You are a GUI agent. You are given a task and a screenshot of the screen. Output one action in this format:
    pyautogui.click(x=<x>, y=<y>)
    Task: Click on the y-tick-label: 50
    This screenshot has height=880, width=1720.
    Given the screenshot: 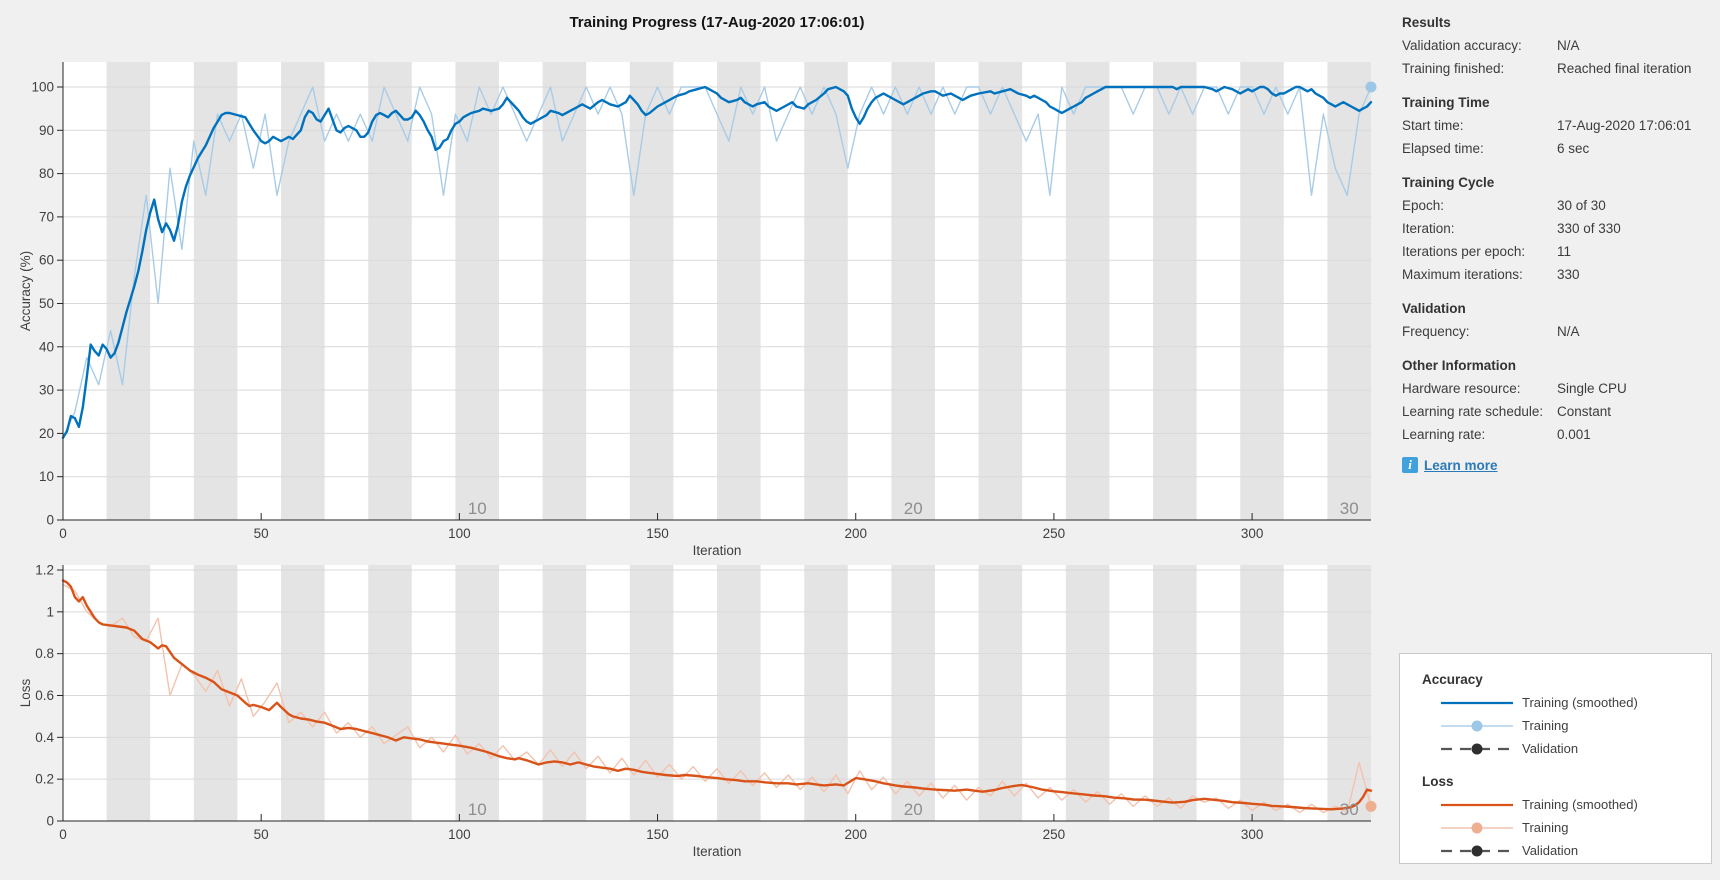 What is the action you would take?
    pyautogui.click(x=46, y=303)
    